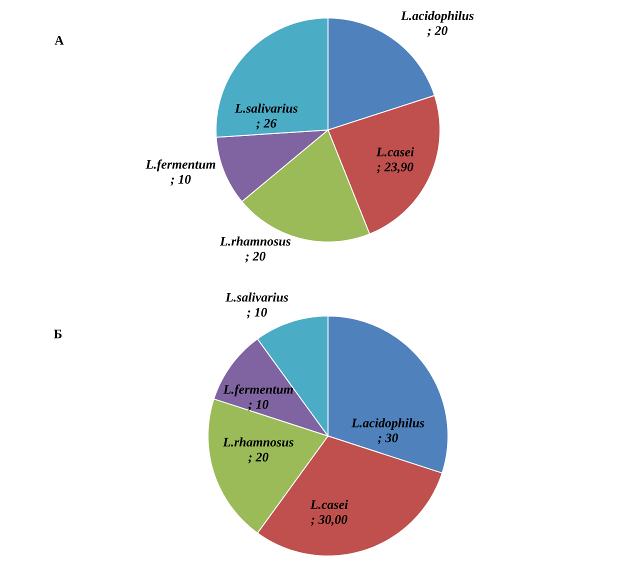 This screenshot has height=576, width=639. What do you see at coordinates (58, 334) in the screenshot?
I see `text: Б` at bounding box center [58, 334].